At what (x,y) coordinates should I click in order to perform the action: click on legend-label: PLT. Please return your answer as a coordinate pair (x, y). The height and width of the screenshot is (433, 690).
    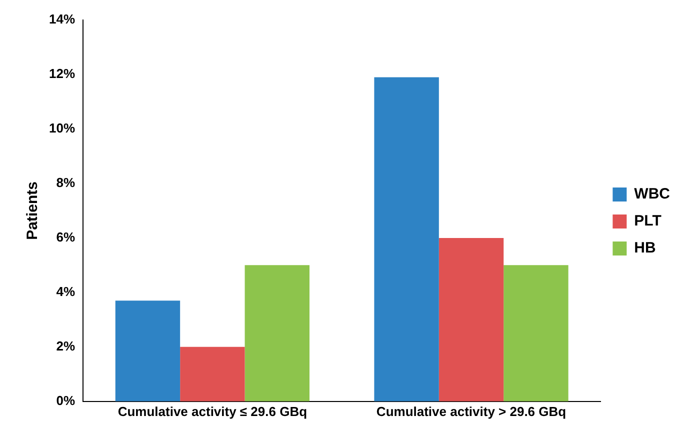
    Looking at the image, I should click on (648, 221).